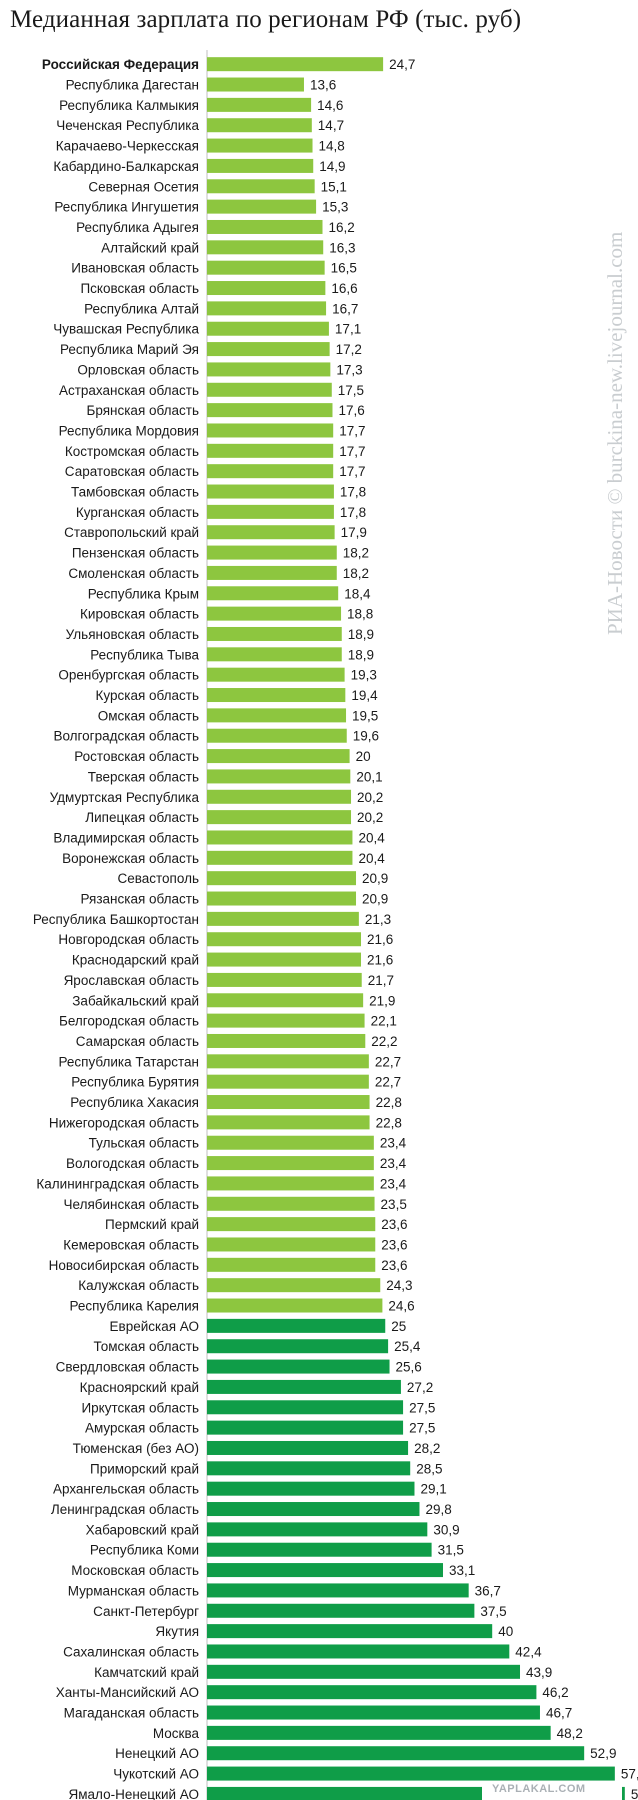 This screenshot has height=1800, width=638. Describe the element at coordinates (384, 1041) in the screenshot. I see `value-label: 22,2` at that location.